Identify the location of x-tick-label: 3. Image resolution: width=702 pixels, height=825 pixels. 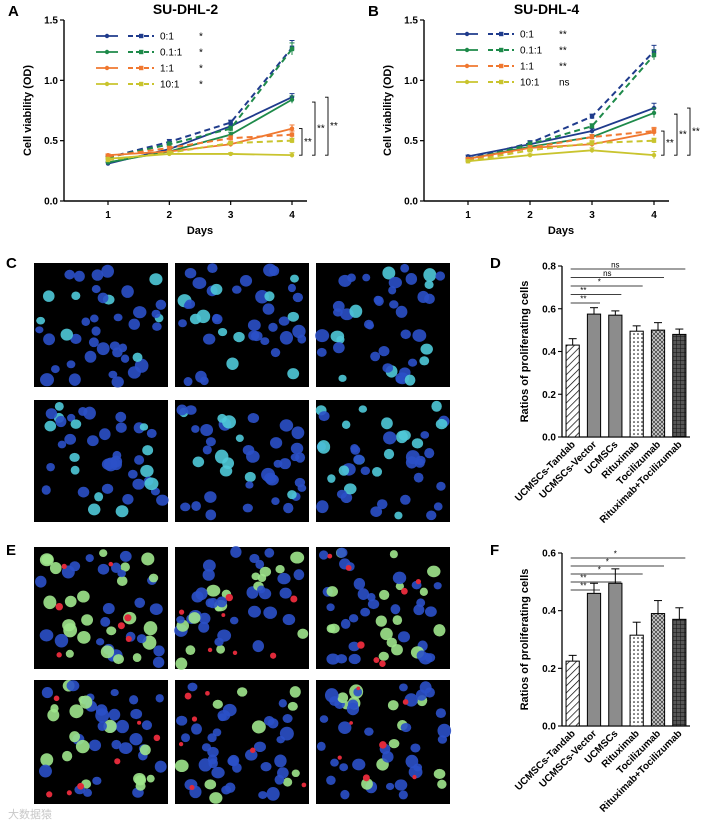
(592, 215).